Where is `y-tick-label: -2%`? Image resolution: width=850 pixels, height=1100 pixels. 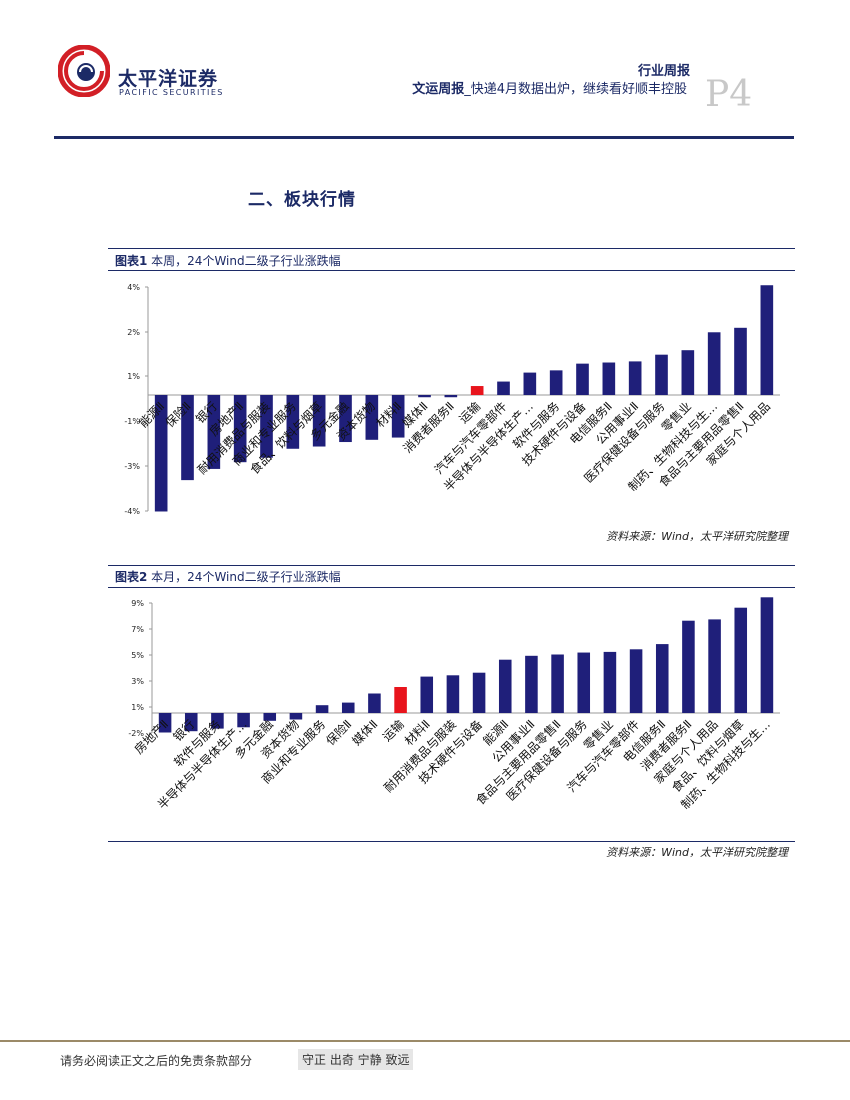 y-tick-label: -2% is located at coordinates (136, 733).